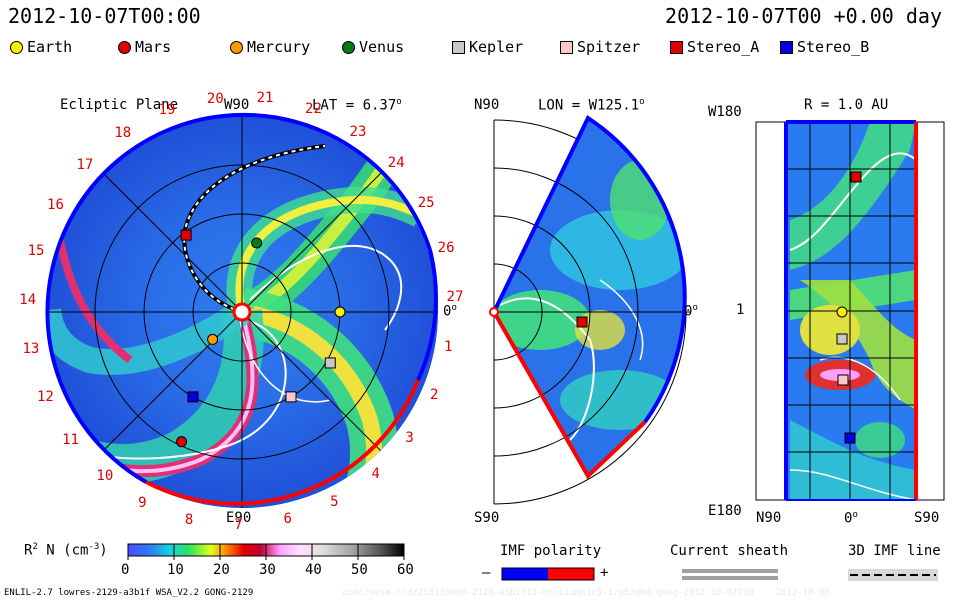 The width and height of the screenshot is (960, 600). I want to click on mercury-legend-icon, so click(236, 47).